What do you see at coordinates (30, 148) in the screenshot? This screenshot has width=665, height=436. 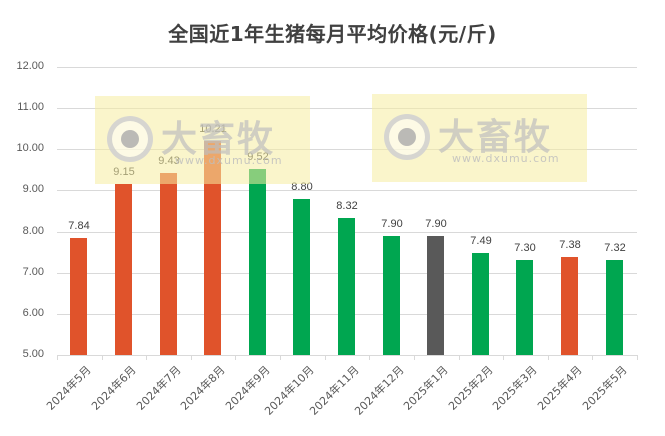 I see `y-tick-label: 10.00` at bounding box center [30, 148].